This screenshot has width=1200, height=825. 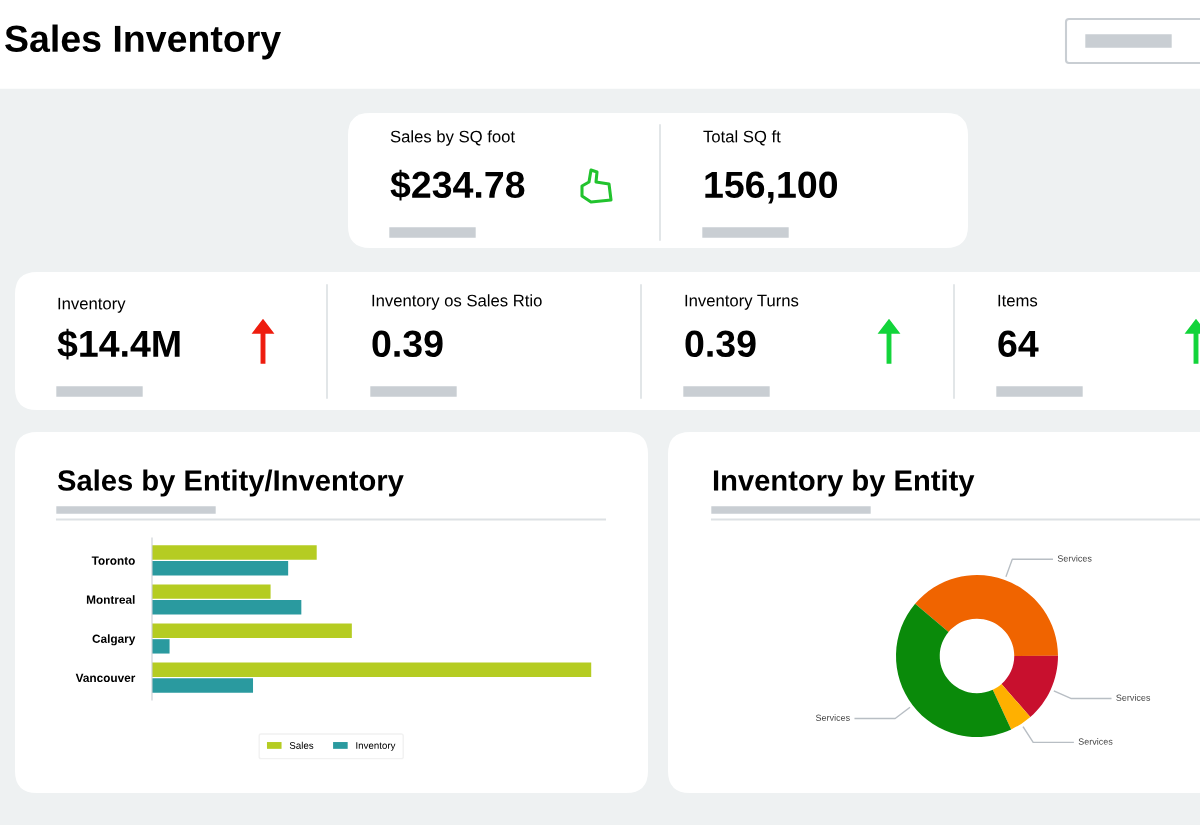 I want to click on legend-label: Sales, so click(x=301, y=745).